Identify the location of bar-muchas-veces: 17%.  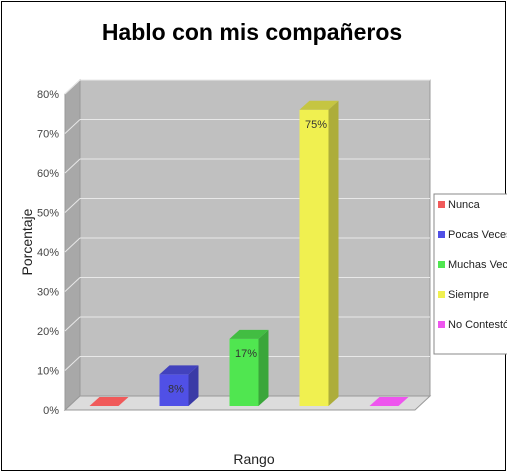
(249, 367).